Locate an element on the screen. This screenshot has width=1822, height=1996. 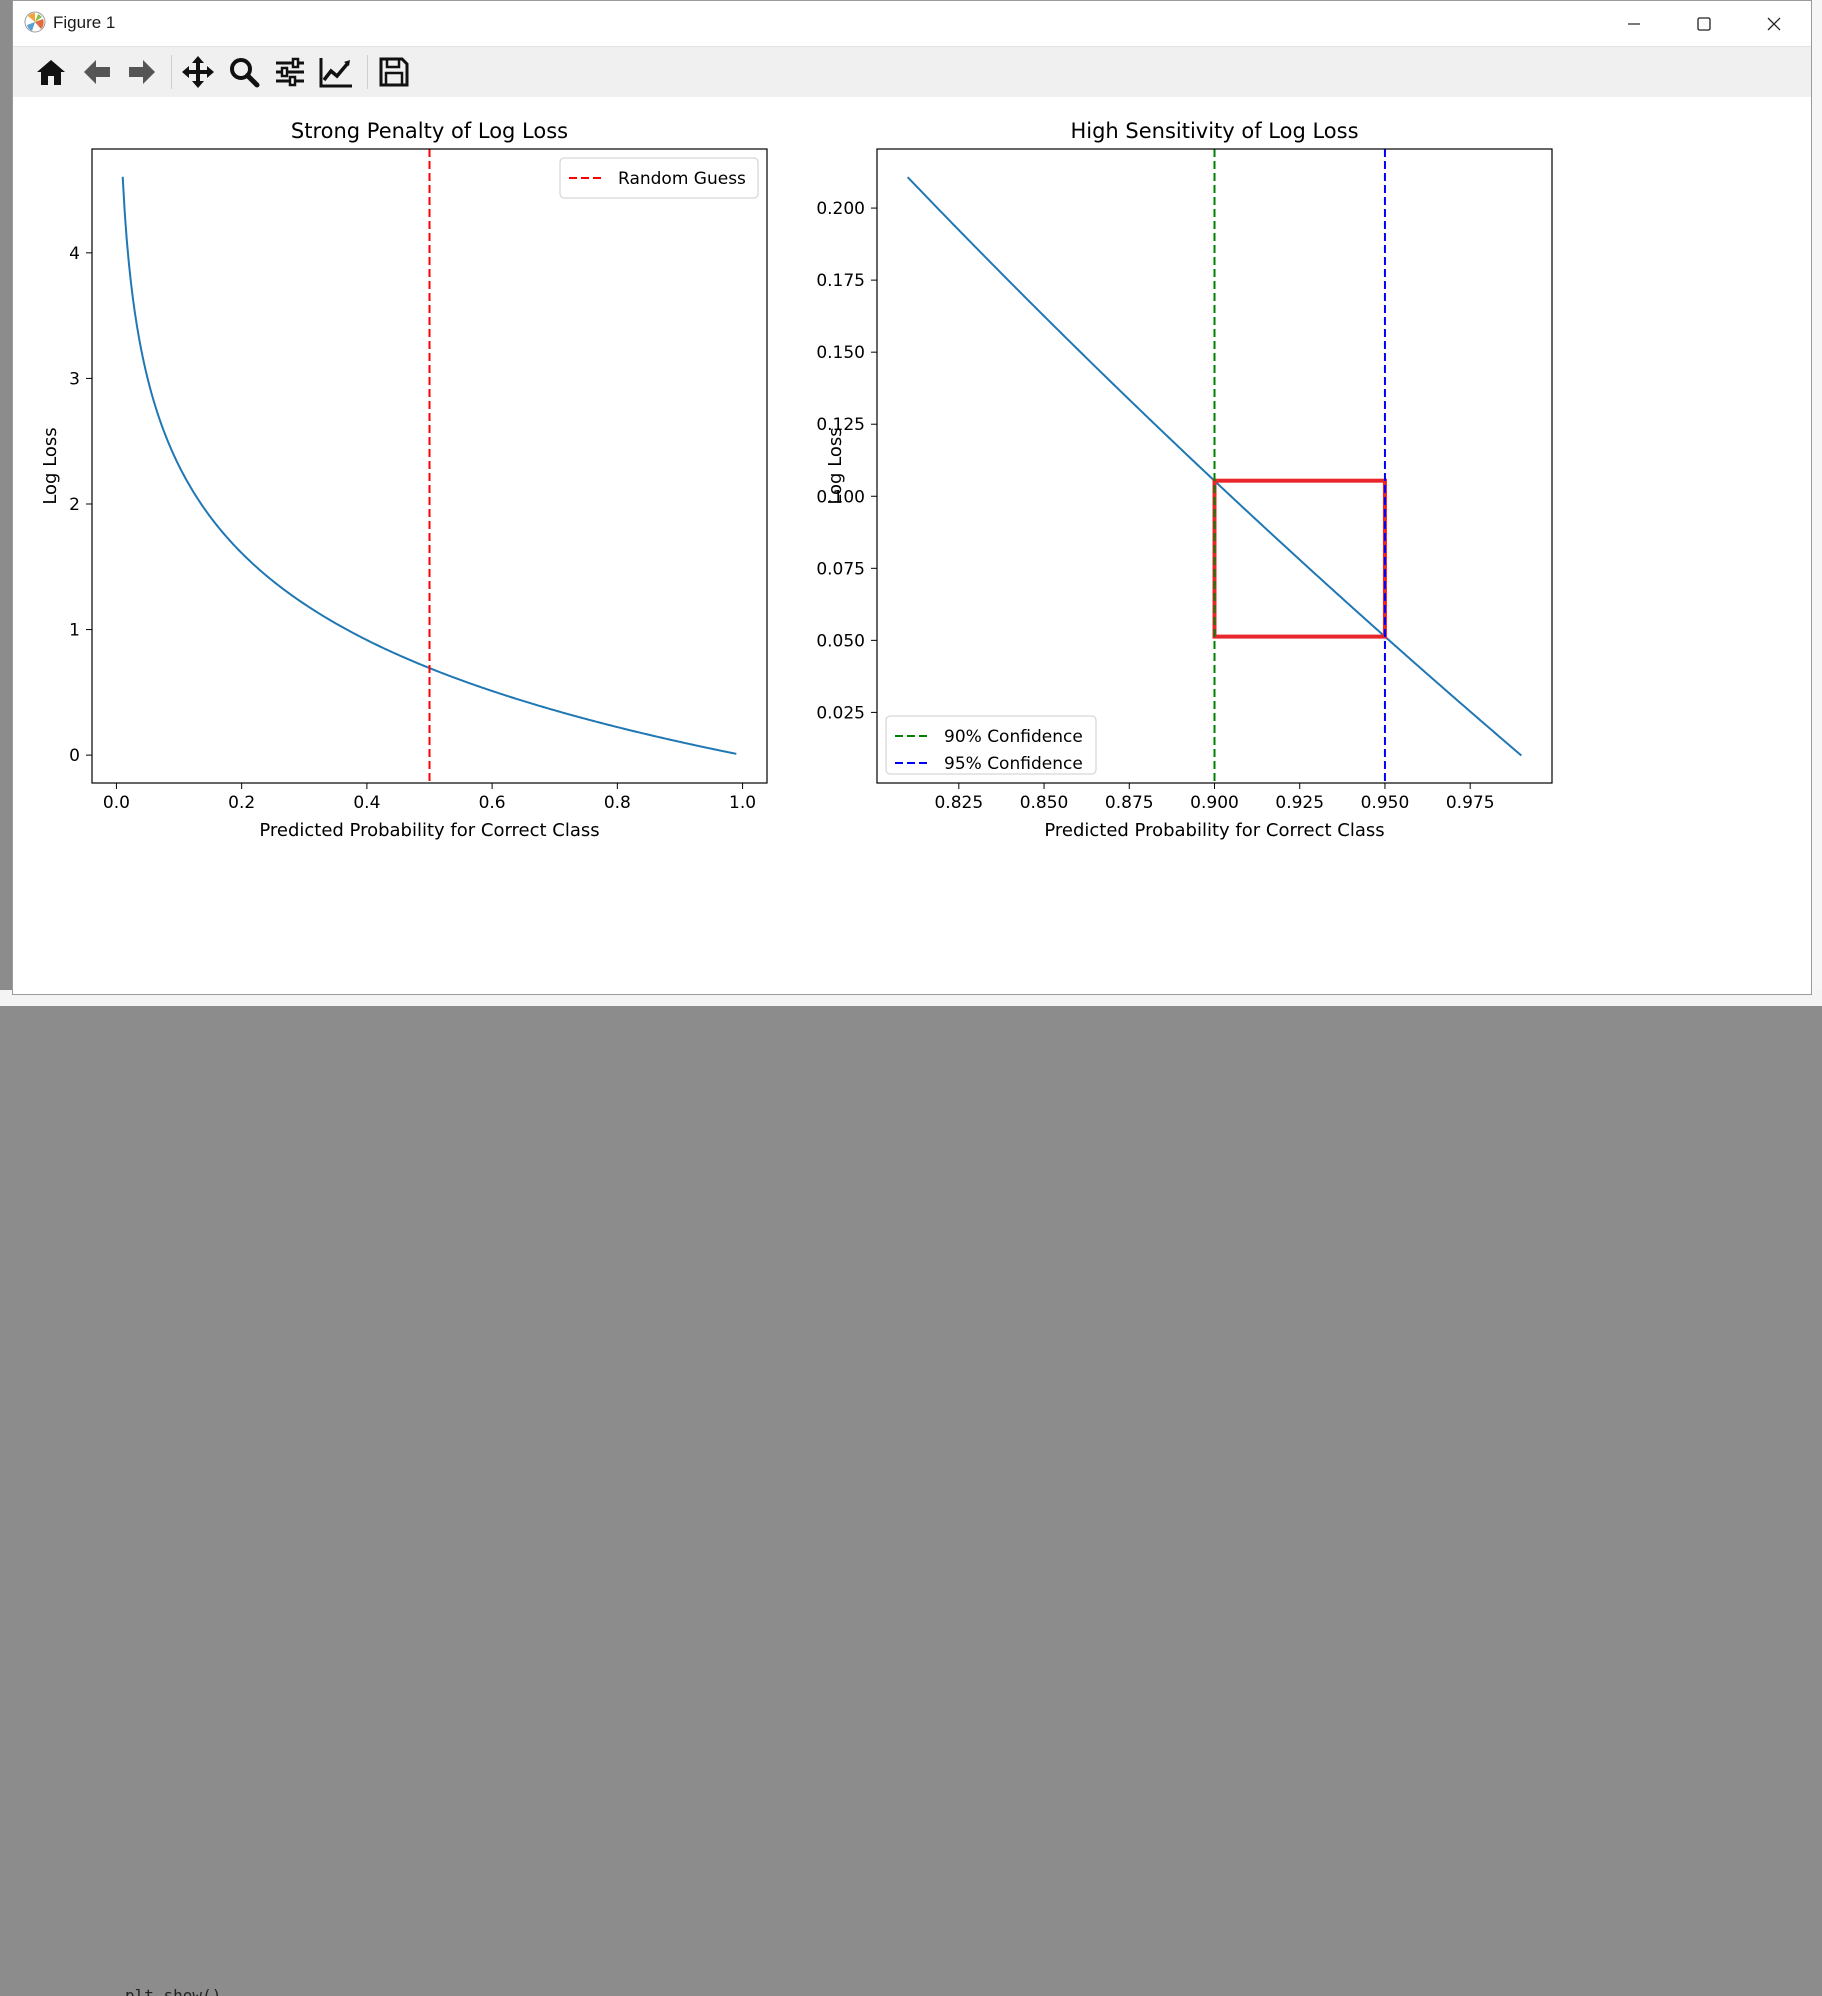
save-button is located at coordinates (394, 72).